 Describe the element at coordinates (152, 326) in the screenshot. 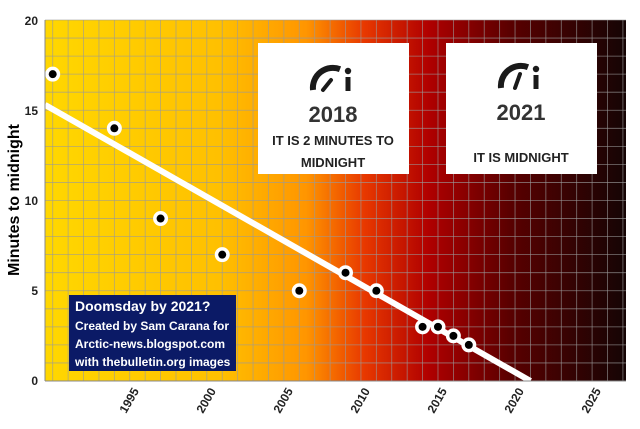

I see `note-line1: Created by Sam Carana for` at that location.